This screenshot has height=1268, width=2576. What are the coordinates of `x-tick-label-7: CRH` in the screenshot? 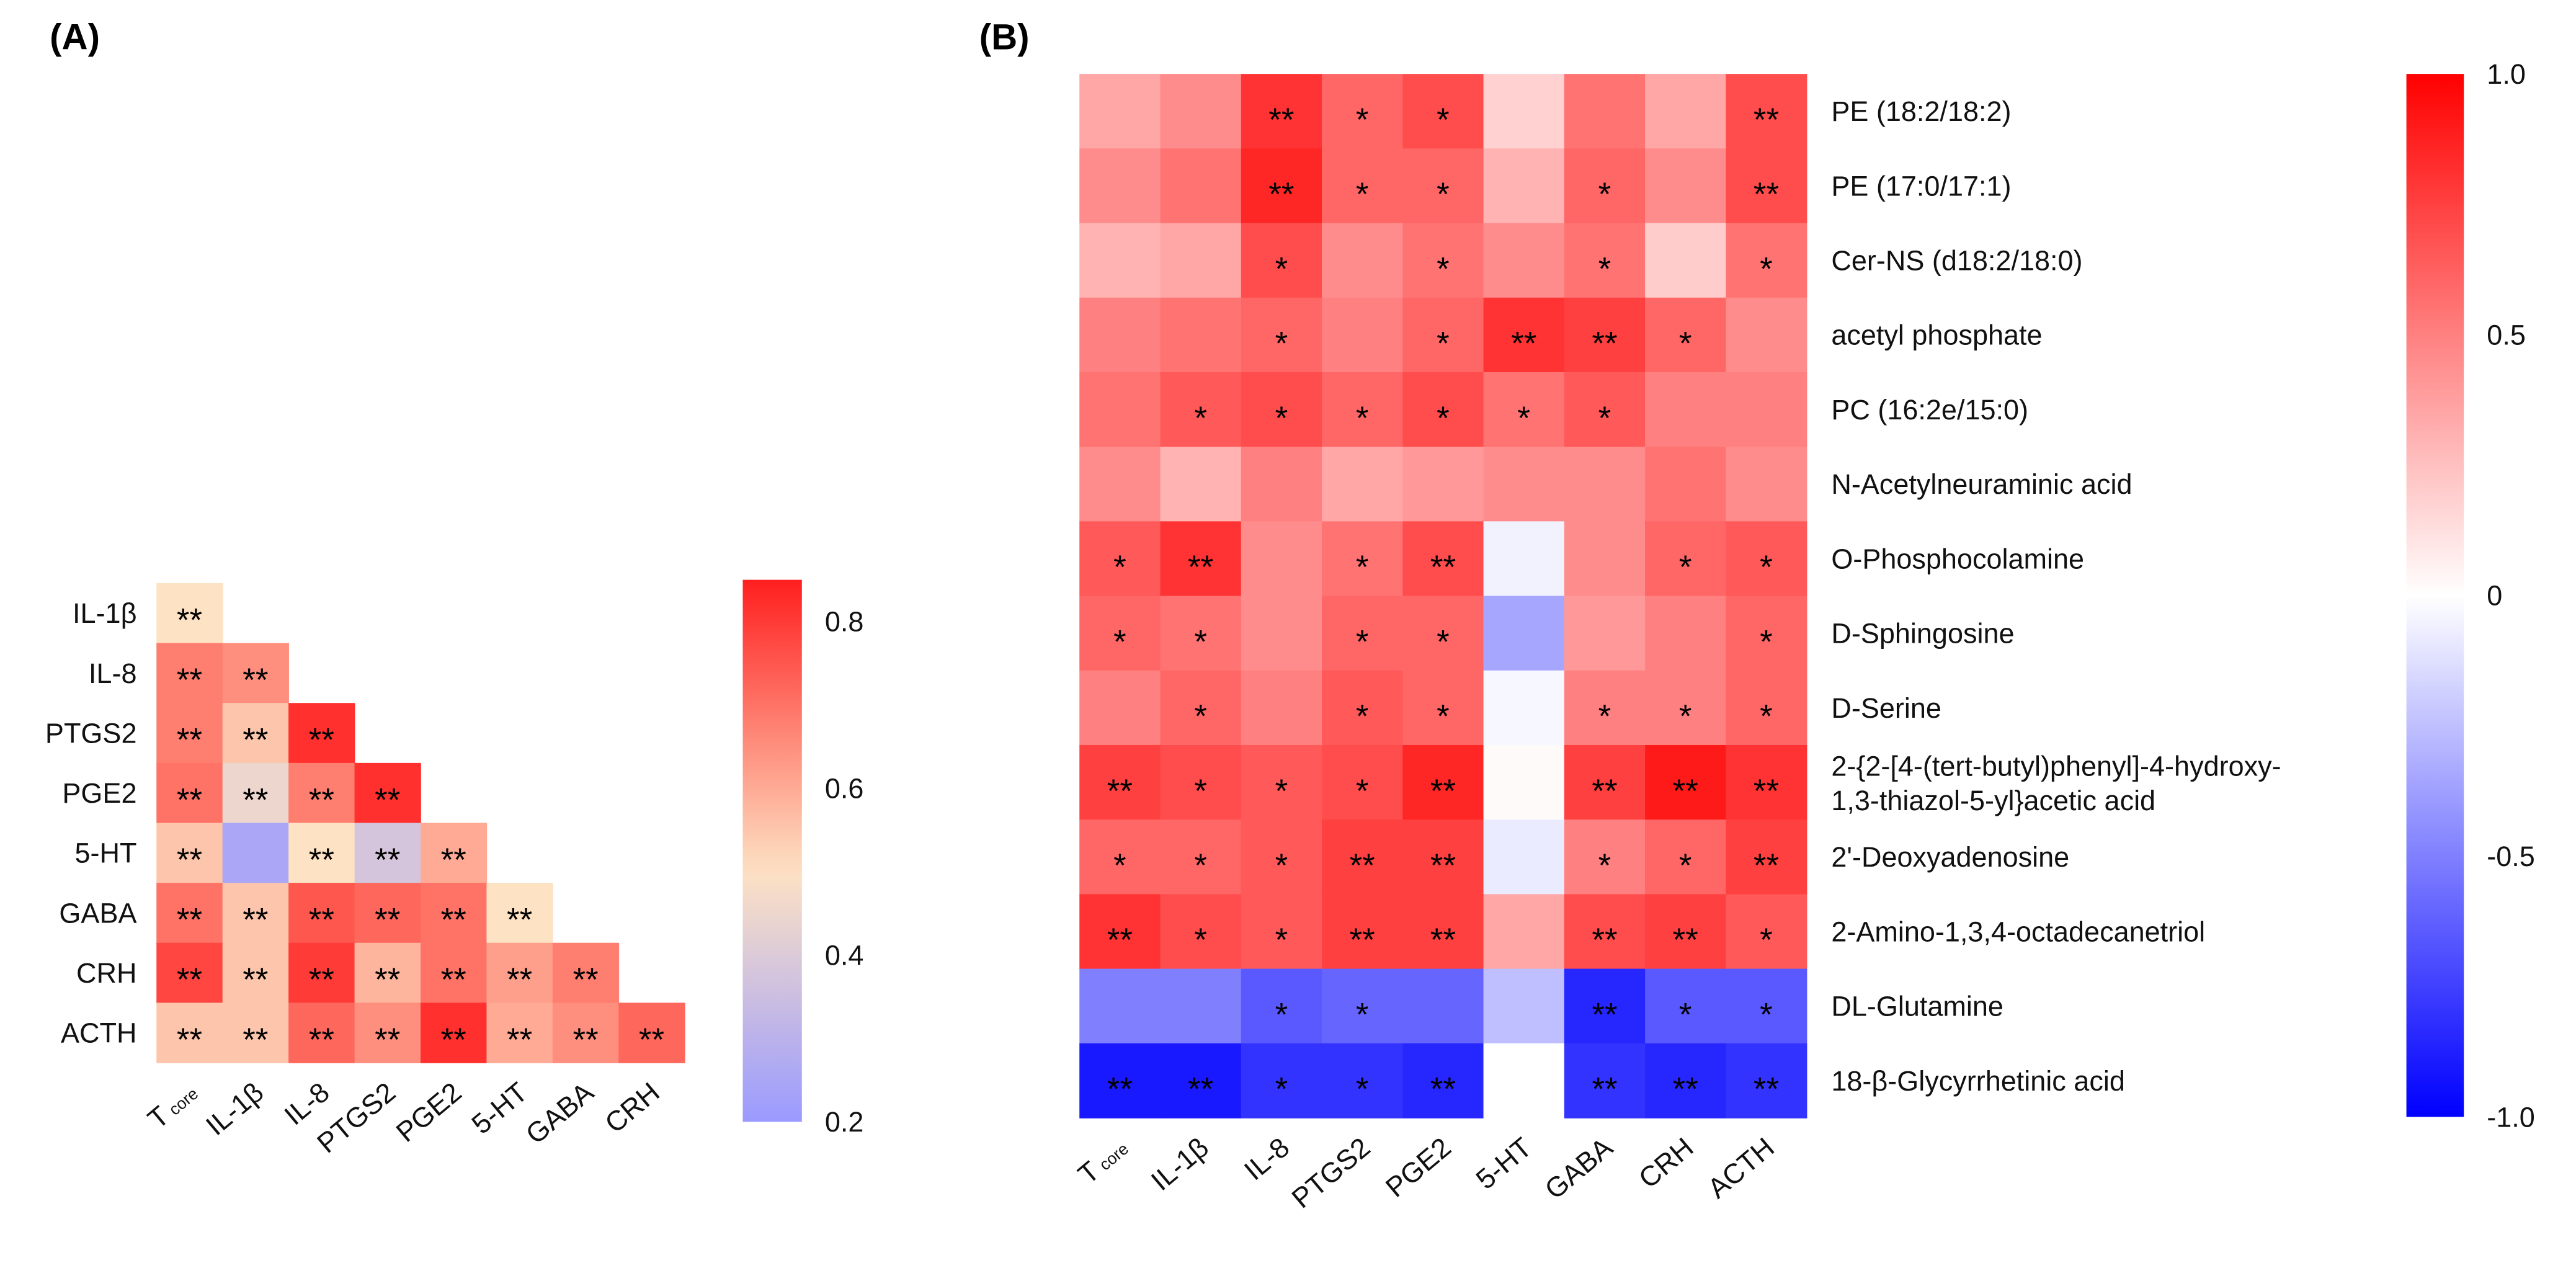 It's located at (1666, 1163).